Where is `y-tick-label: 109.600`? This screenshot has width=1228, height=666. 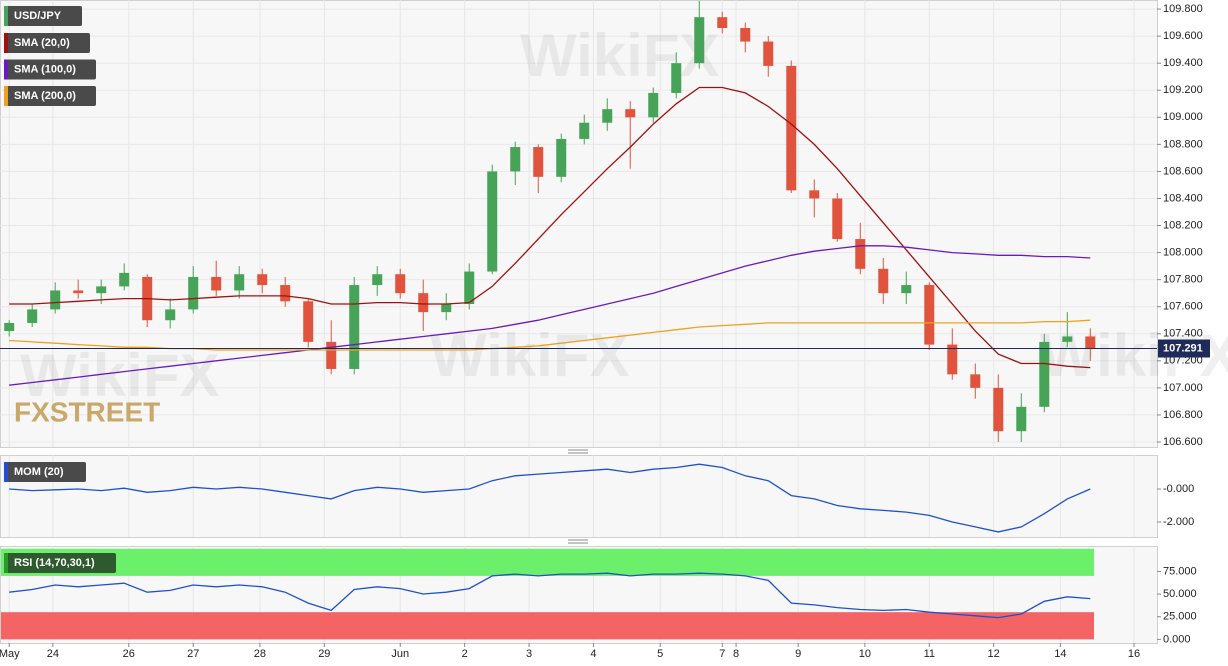 y-tick-label: 109.600 is located at coordinates (1183, 36).